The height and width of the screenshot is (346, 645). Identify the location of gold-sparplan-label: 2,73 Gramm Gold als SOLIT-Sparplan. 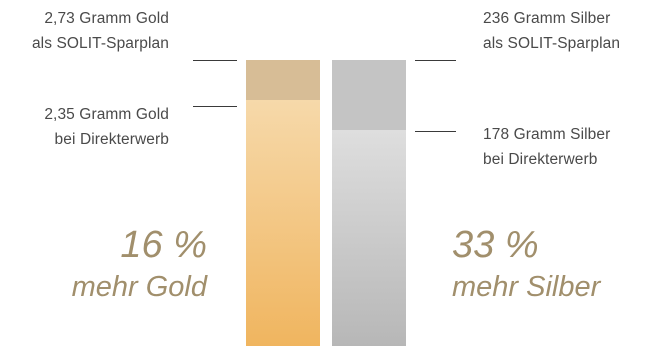
(100, 31).